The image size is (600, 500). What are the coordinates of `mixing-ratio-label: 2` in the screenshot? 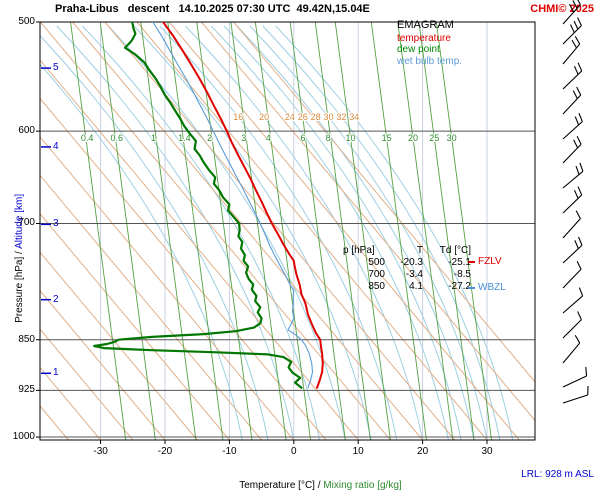 It's located at (209, 138).